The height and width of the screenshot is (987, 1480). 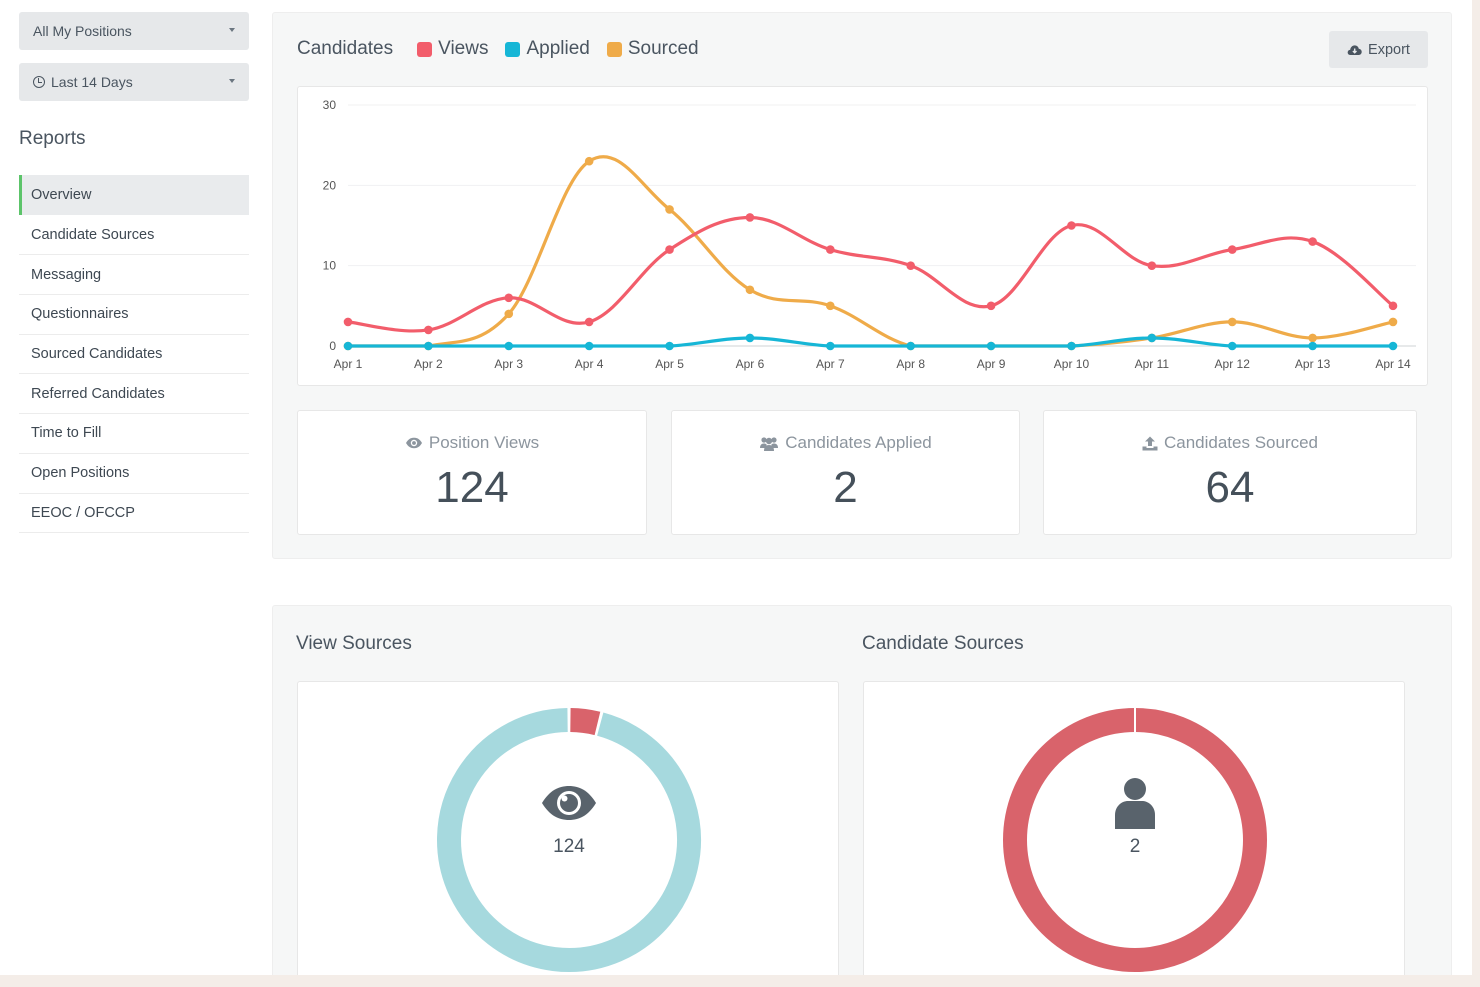 I want to click on legend-label-applied: Applied, so click(x=558, y=48).